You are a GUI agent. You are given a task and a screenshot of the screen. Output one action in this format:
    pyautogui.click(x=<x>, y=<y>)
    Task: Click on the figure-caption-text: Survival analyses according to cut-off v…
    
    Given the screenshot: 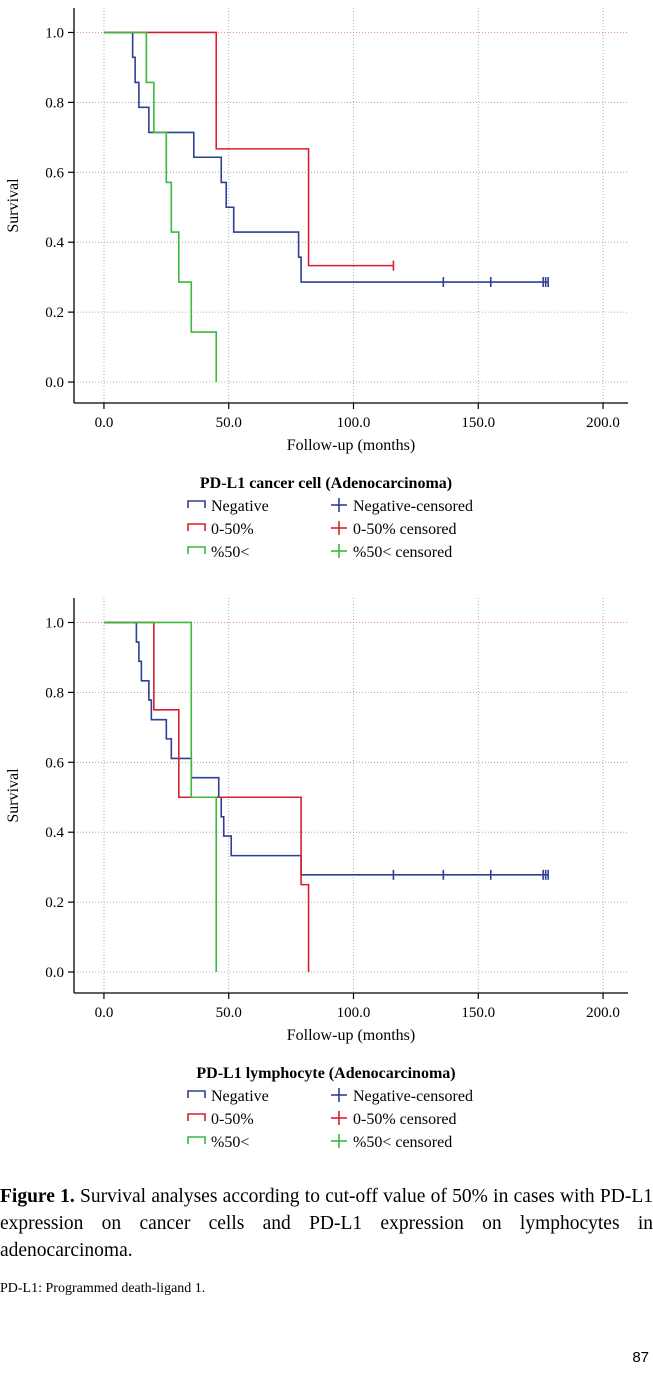 What is the action you would take?
    pyautogui.click(x=326, y=1223)
    